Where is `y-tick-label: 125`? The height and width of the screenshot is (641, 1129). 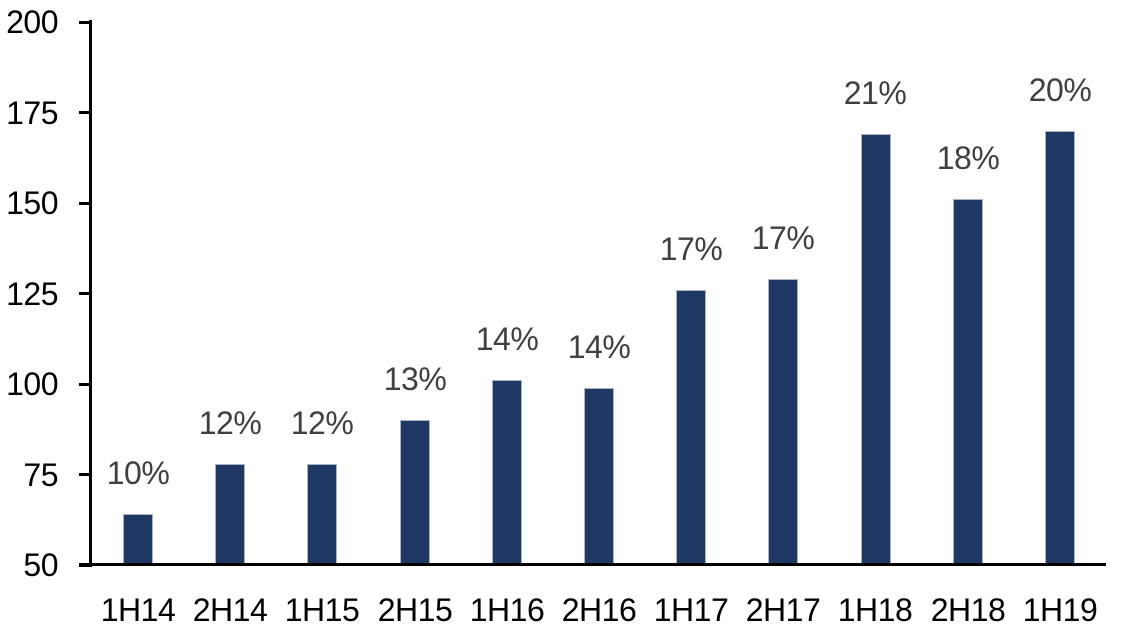 y-tick-label: 125 is located at coordinates (32, 294).